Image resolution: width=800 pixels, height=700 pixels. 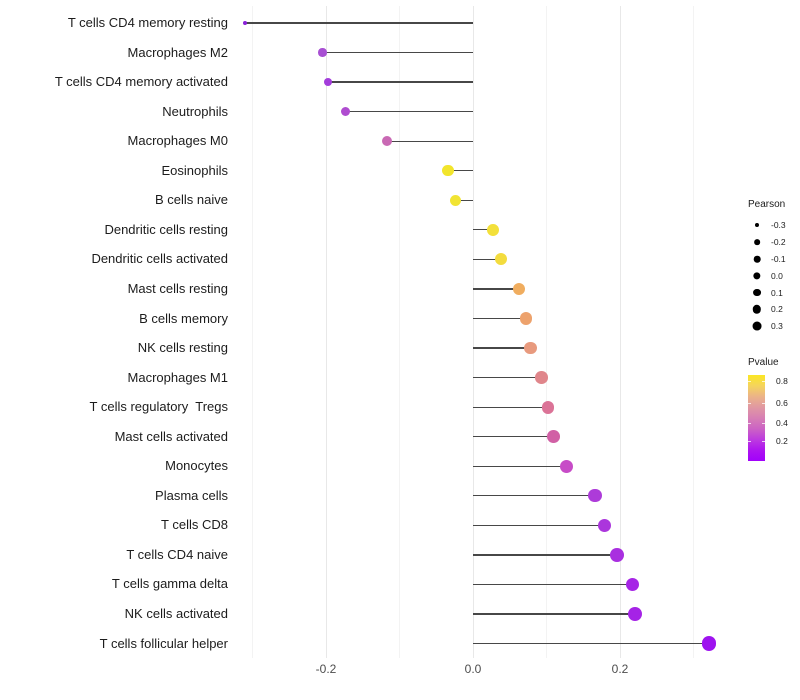 What do you see at coordinates (756, 418) in the screenshot?
I see `pvalue-gradient-bar` at bounding box center [756, 418].